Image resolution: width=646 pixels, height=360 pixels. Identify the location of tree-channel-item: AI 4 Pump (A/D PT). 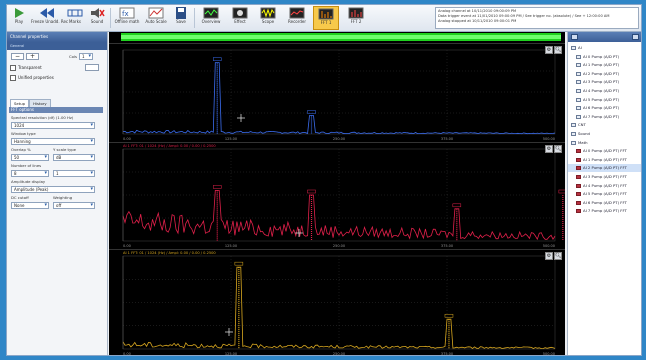
(604, 91).